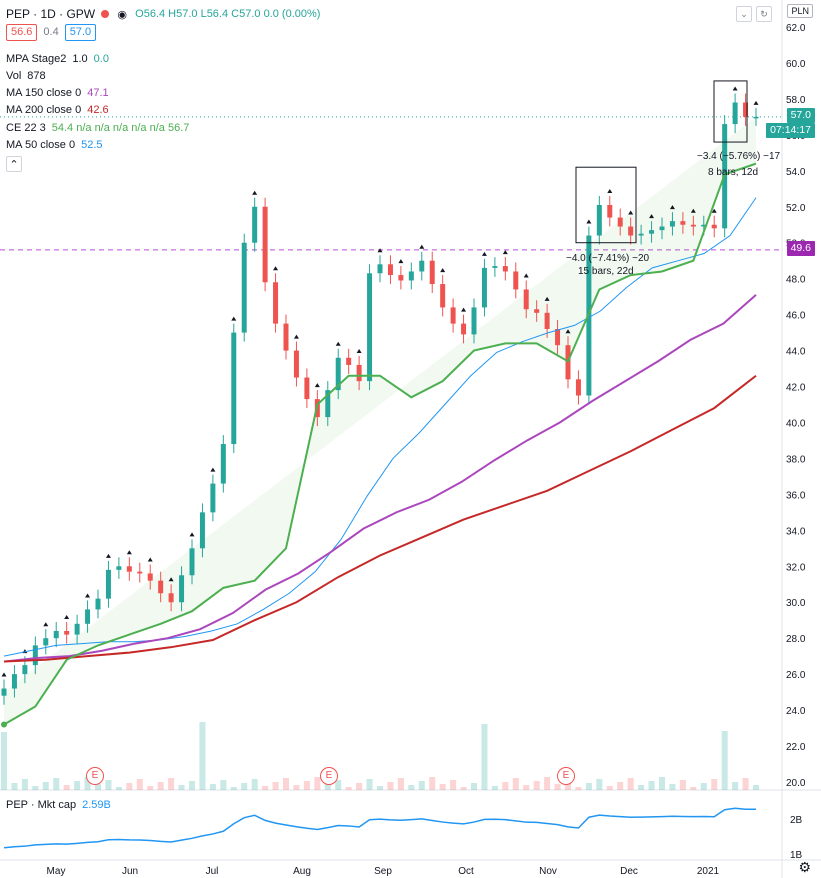  What do you see at coordinates (44, 93) in the screenshot?
I see `indicator-name: MA 150 close 0` at bounding box center [44, 93].